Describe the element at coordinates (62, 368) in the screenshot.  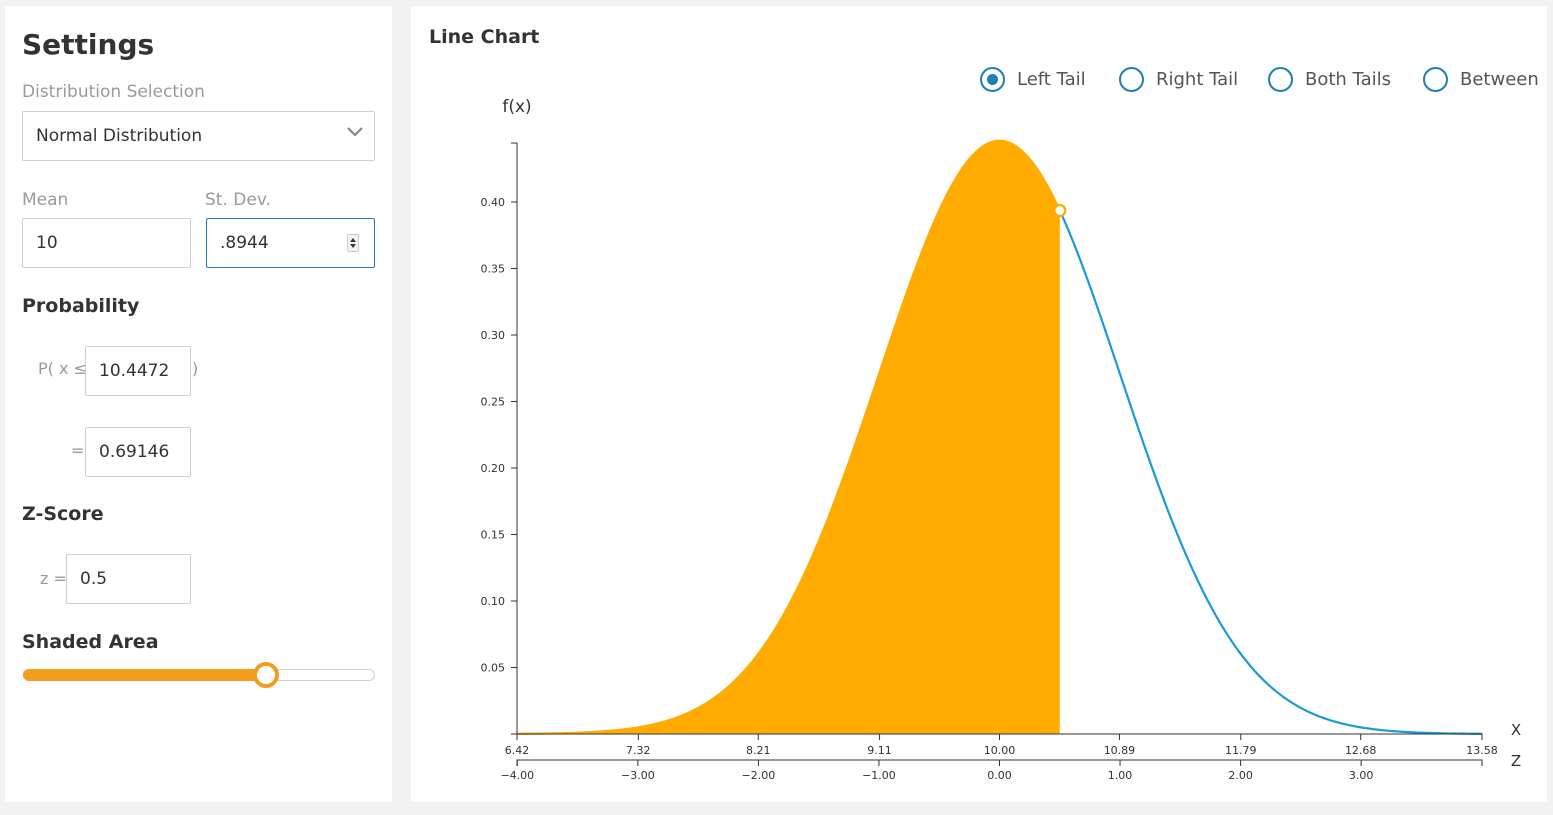
I see `probability-prefix: P( x ≤` at that location.